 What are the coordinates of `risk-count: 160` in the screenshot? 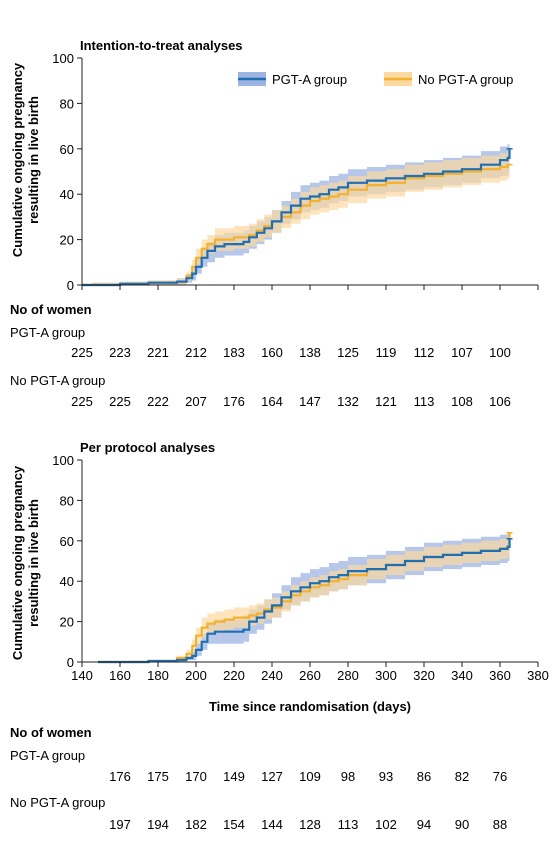 It's located at (272, 352).